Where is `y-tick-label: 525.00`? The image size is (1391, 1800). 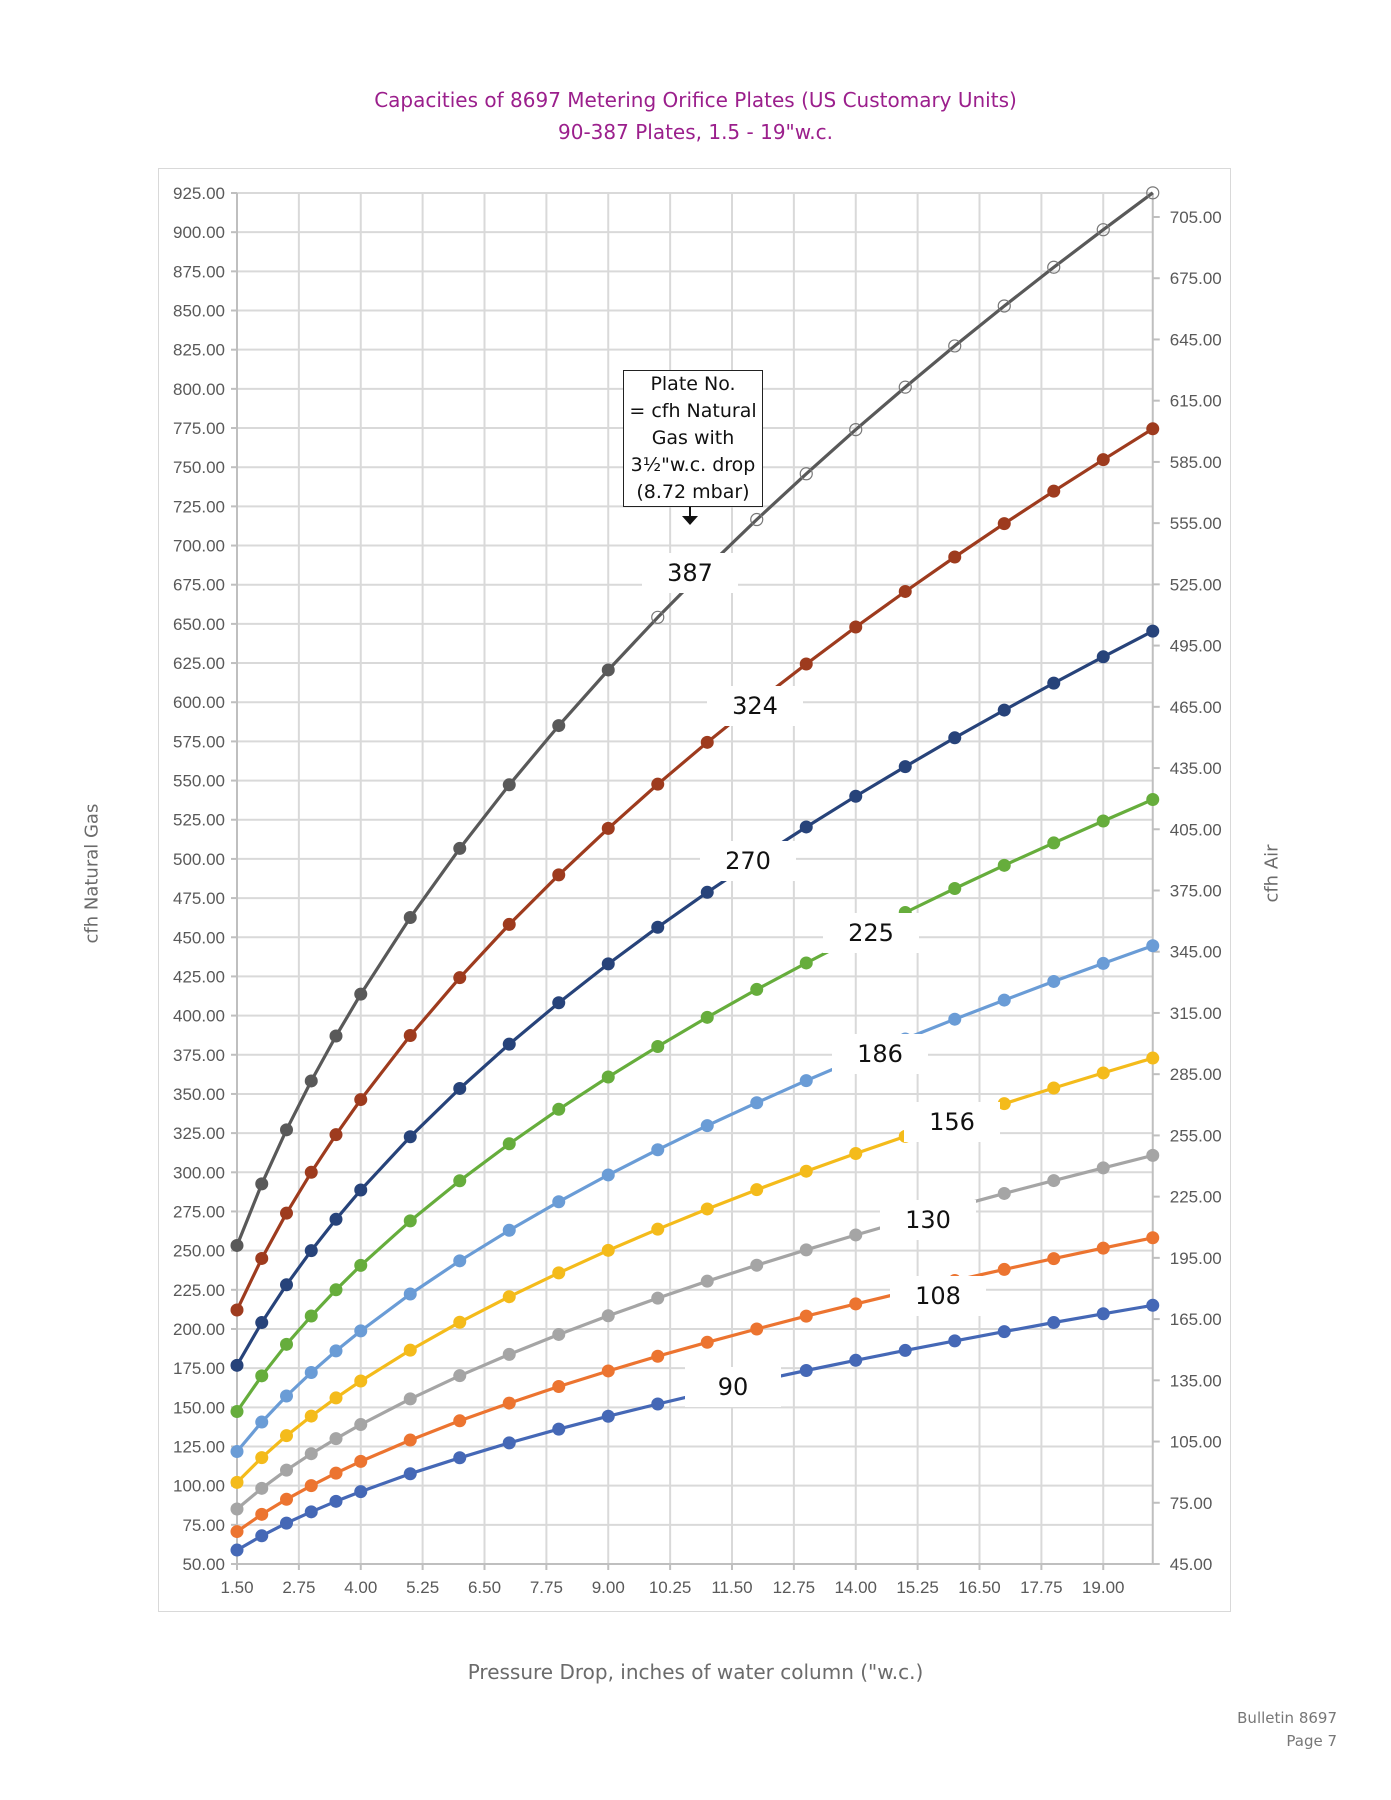
y-tick-label: 525.00 is located at coordinates (199, 820).